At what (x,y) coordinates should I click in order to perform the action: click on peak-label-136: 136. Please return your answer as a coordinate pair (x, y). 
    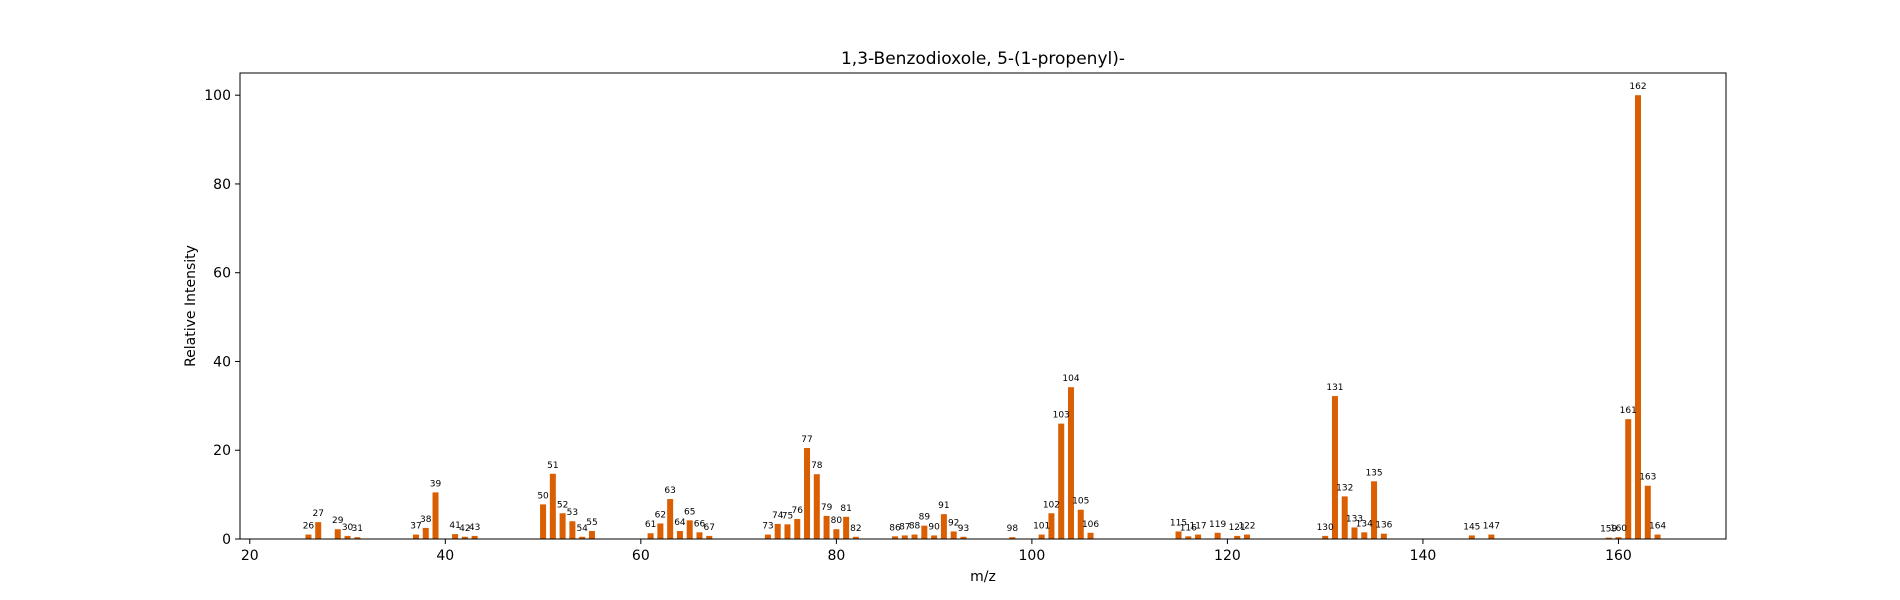
    Looking at the image, I should click on (1383, 526).